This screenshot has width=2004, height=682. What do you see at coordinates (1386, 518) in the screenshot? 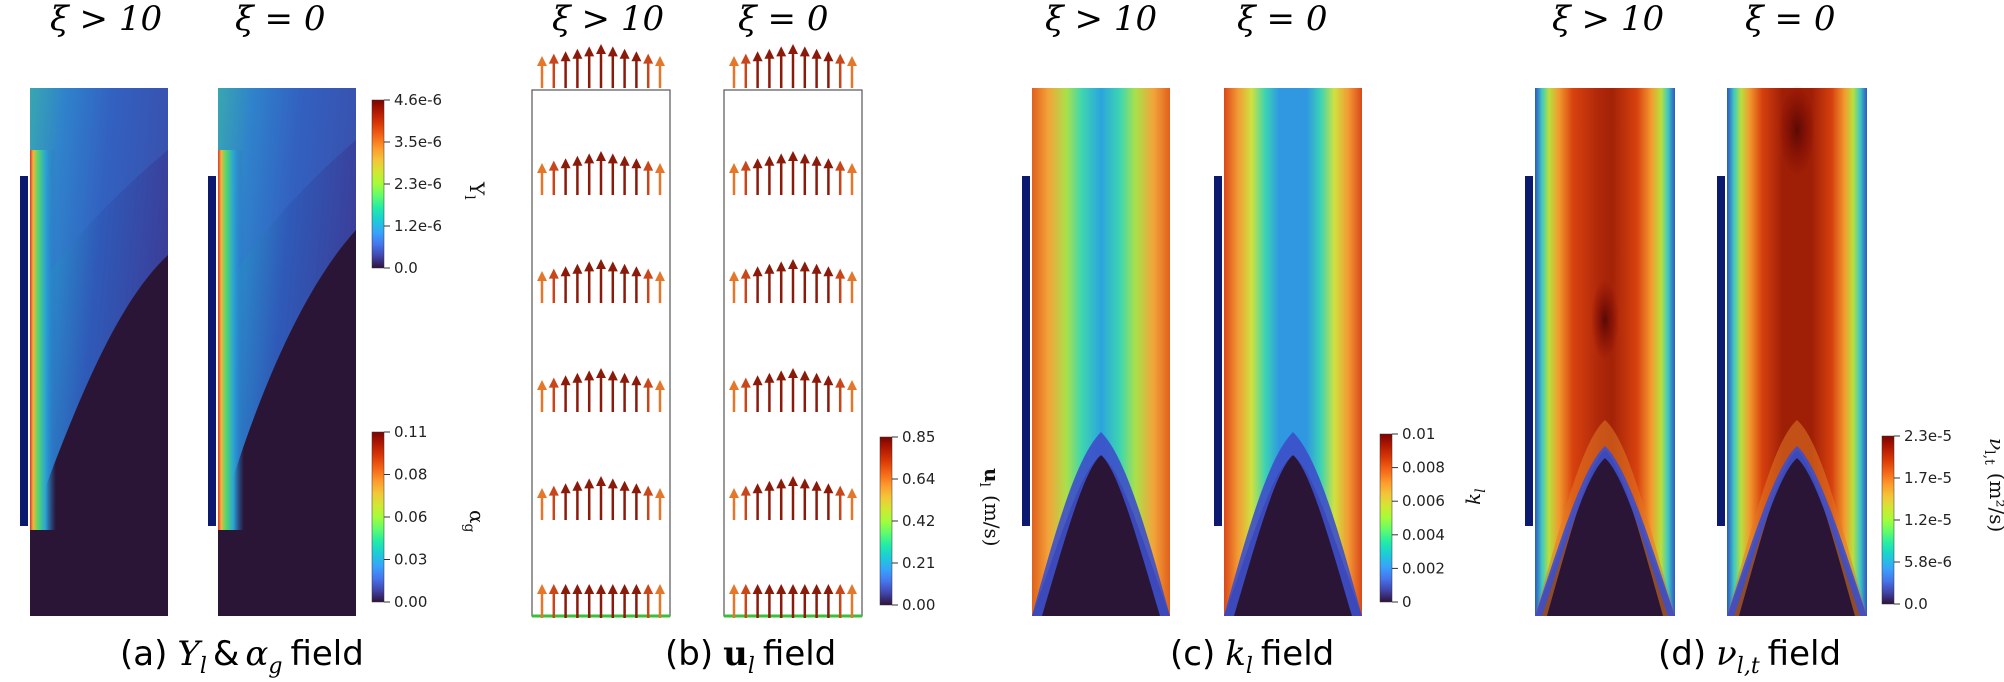
I see `colorbar-c-kl-bar` at bounding box center [1386, 518].